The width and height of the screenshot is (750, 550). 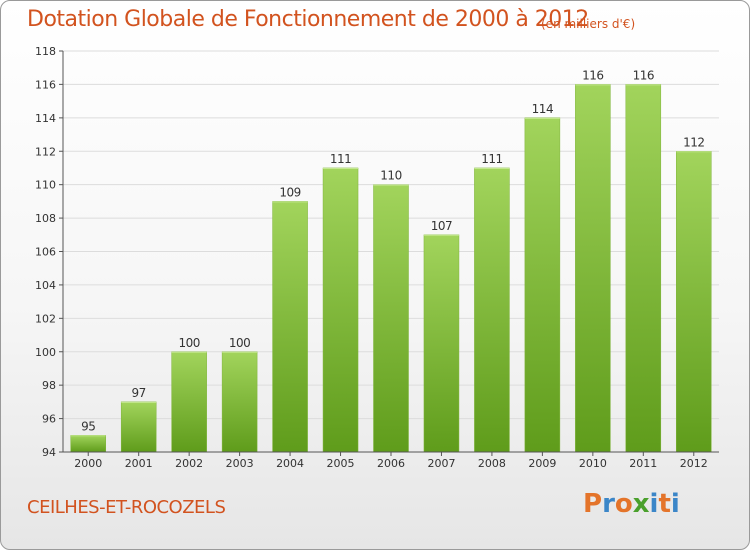 I want to click on data-label: 97, so click(x=139, y=393).